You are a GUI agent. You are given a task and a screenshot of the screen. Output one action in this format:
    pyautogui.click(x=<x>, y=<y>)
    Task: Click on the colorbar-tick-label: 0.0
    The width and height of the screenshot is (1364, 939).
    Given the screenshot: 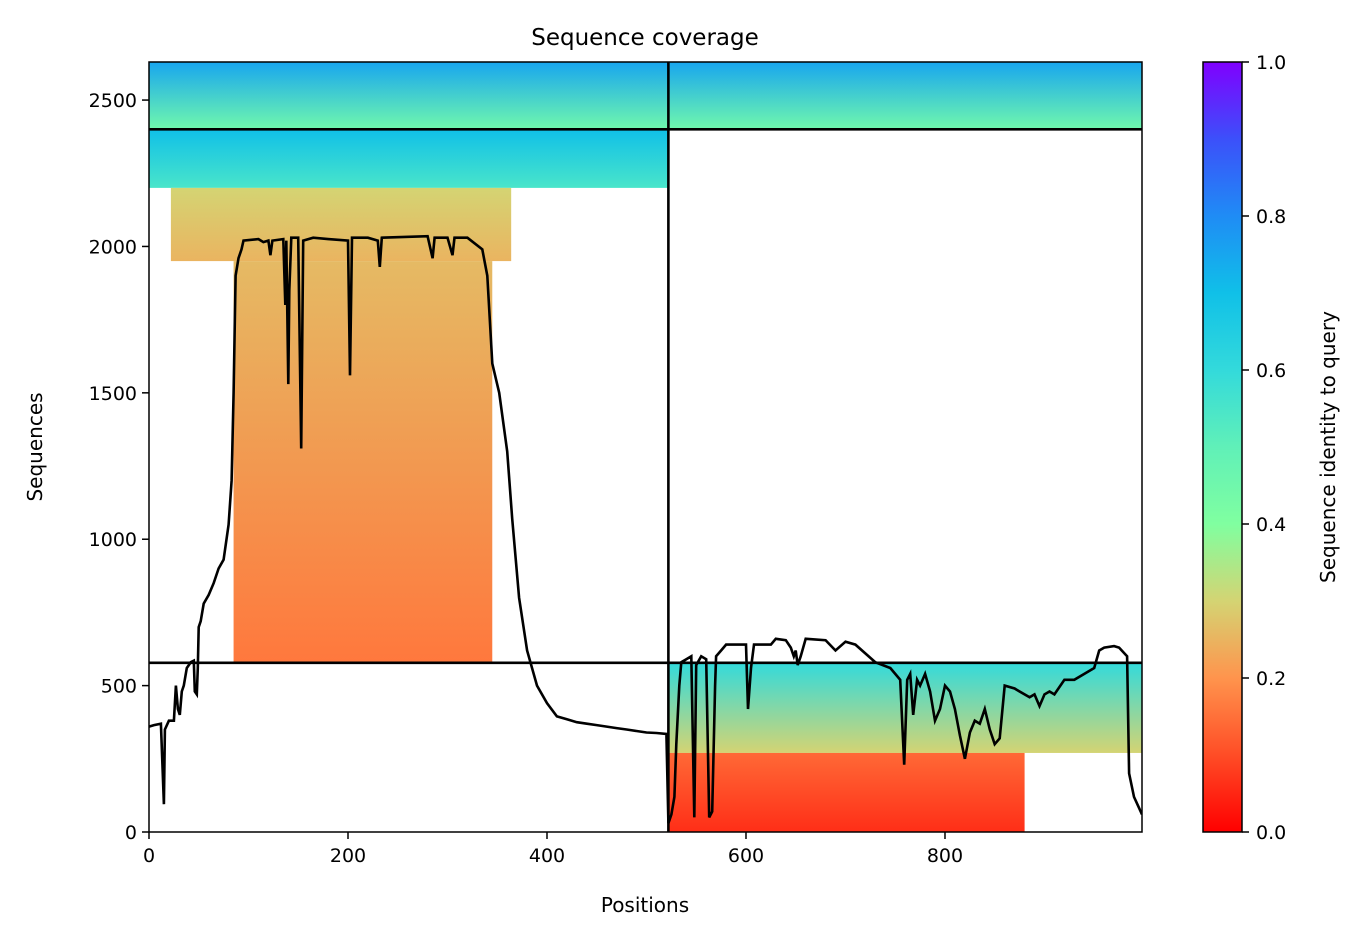 What is the action you would take?
    pyautogui.click(x=1271, y=833)
    